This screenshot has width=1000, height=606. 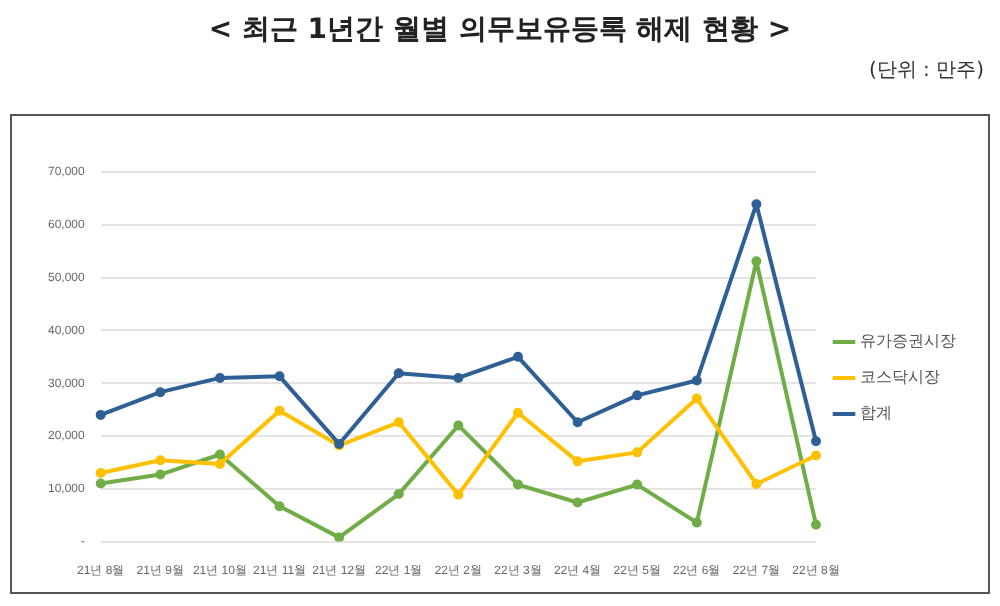 I want to click on text: (단위 : 만주), so click(x=926, y=71).